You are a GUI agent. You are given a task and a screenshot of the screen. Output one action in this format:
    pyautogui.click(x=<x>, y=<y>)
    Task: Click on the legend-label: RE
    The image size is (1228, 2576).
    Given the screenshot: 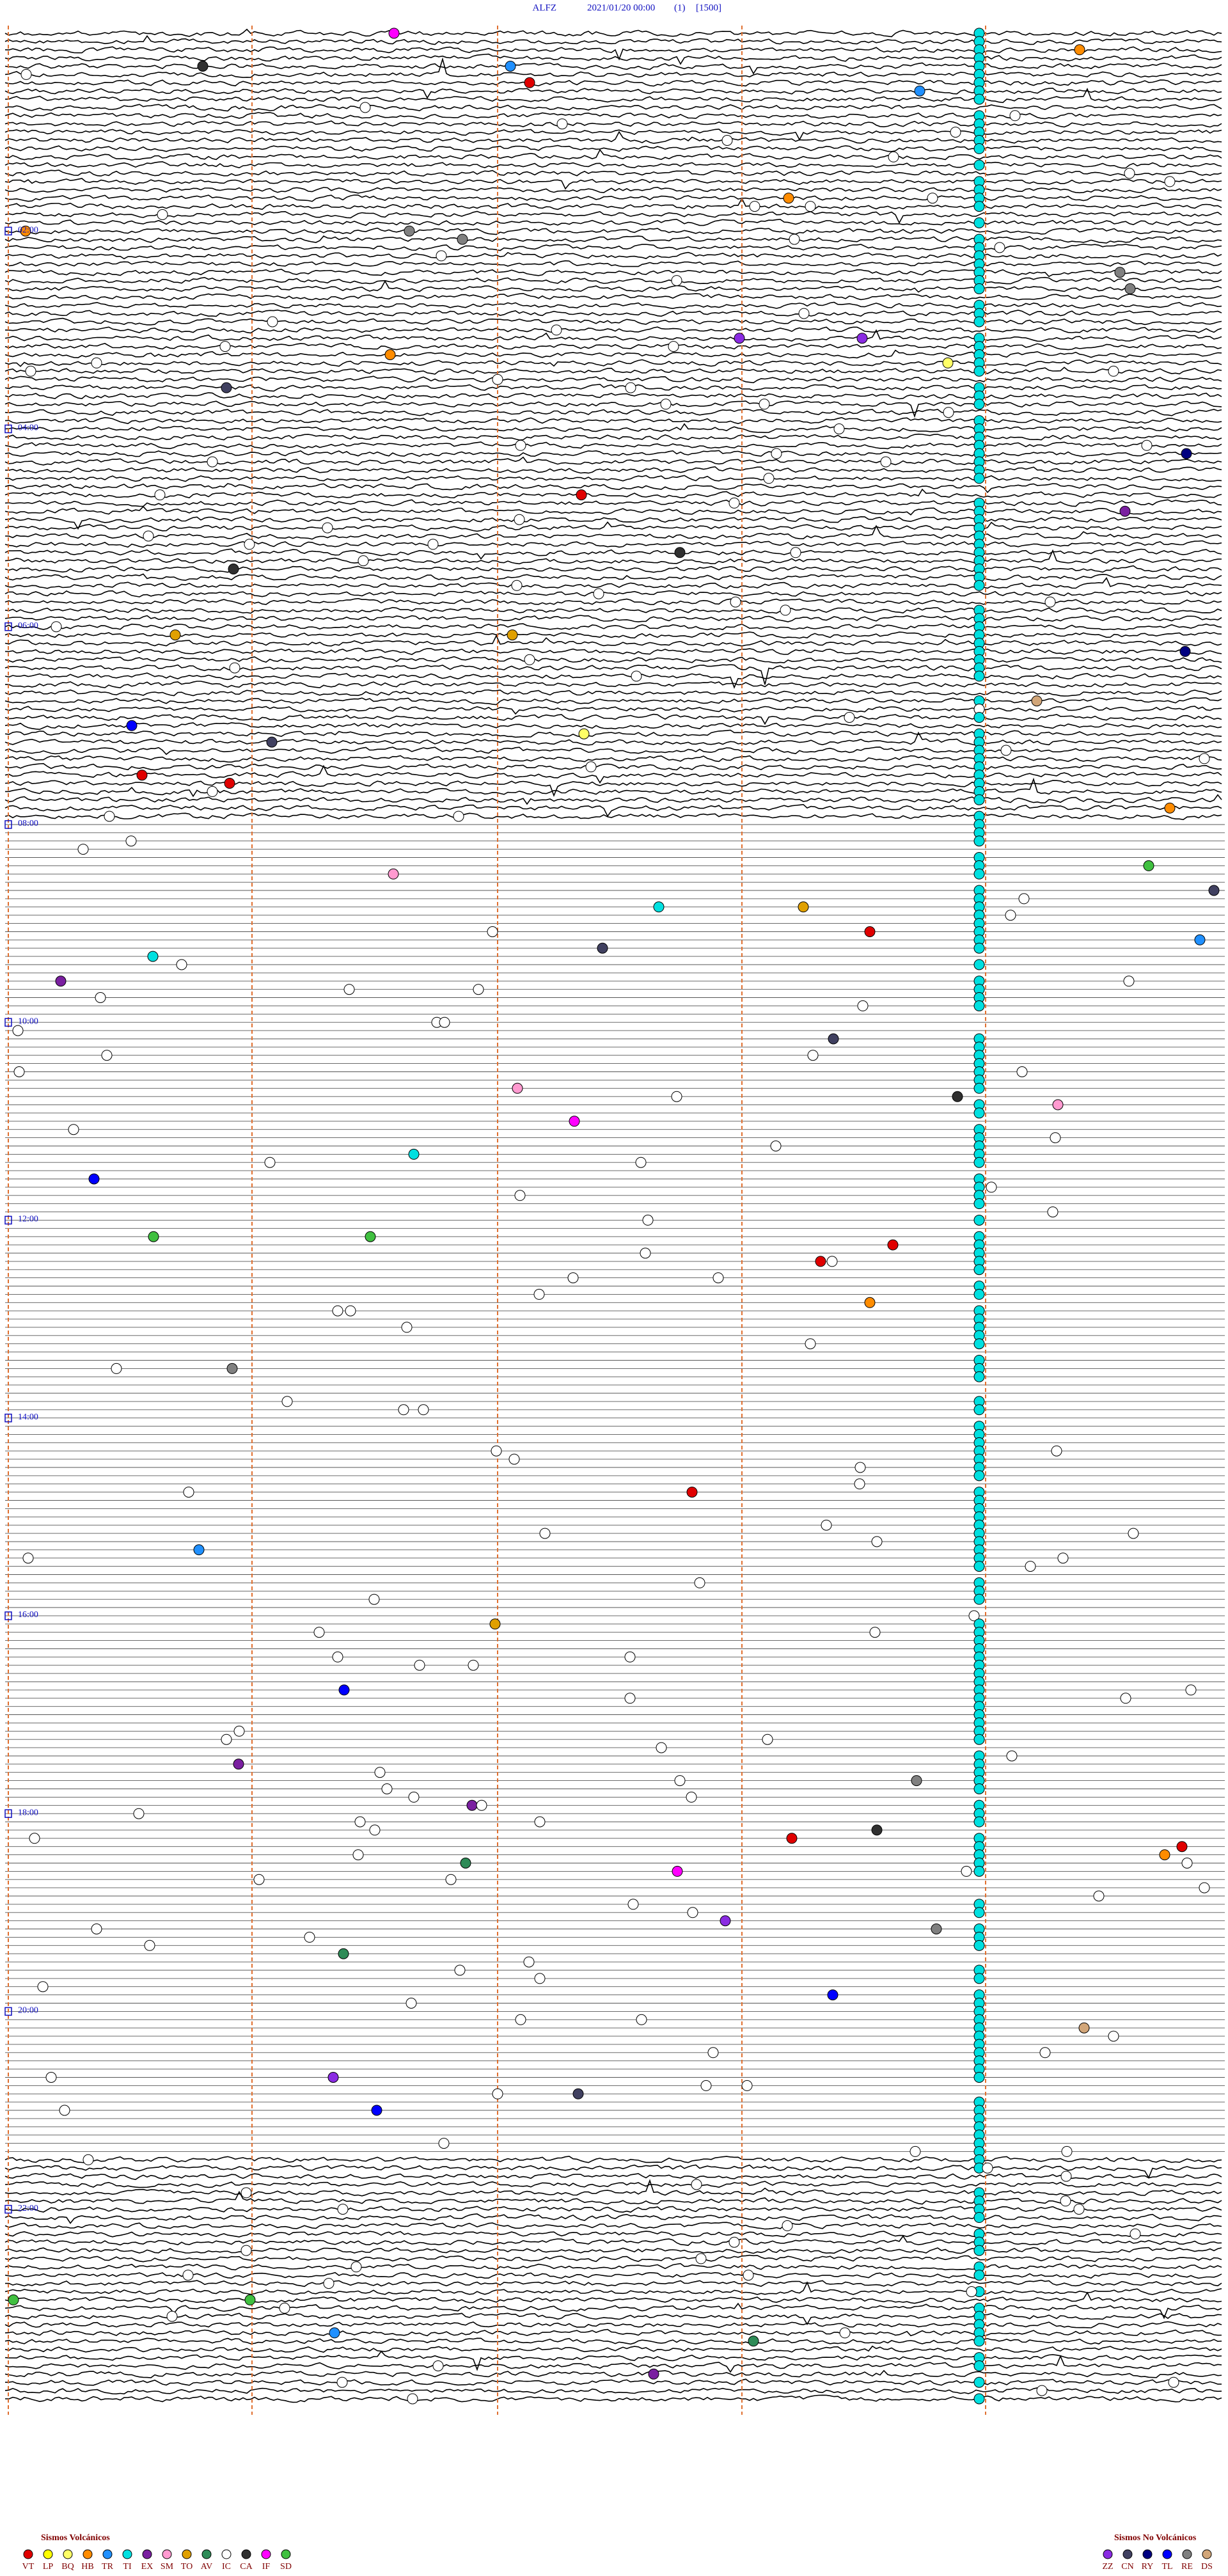 What is the action you would take?
    pyautogui.click(x=1187, y=2567)
    